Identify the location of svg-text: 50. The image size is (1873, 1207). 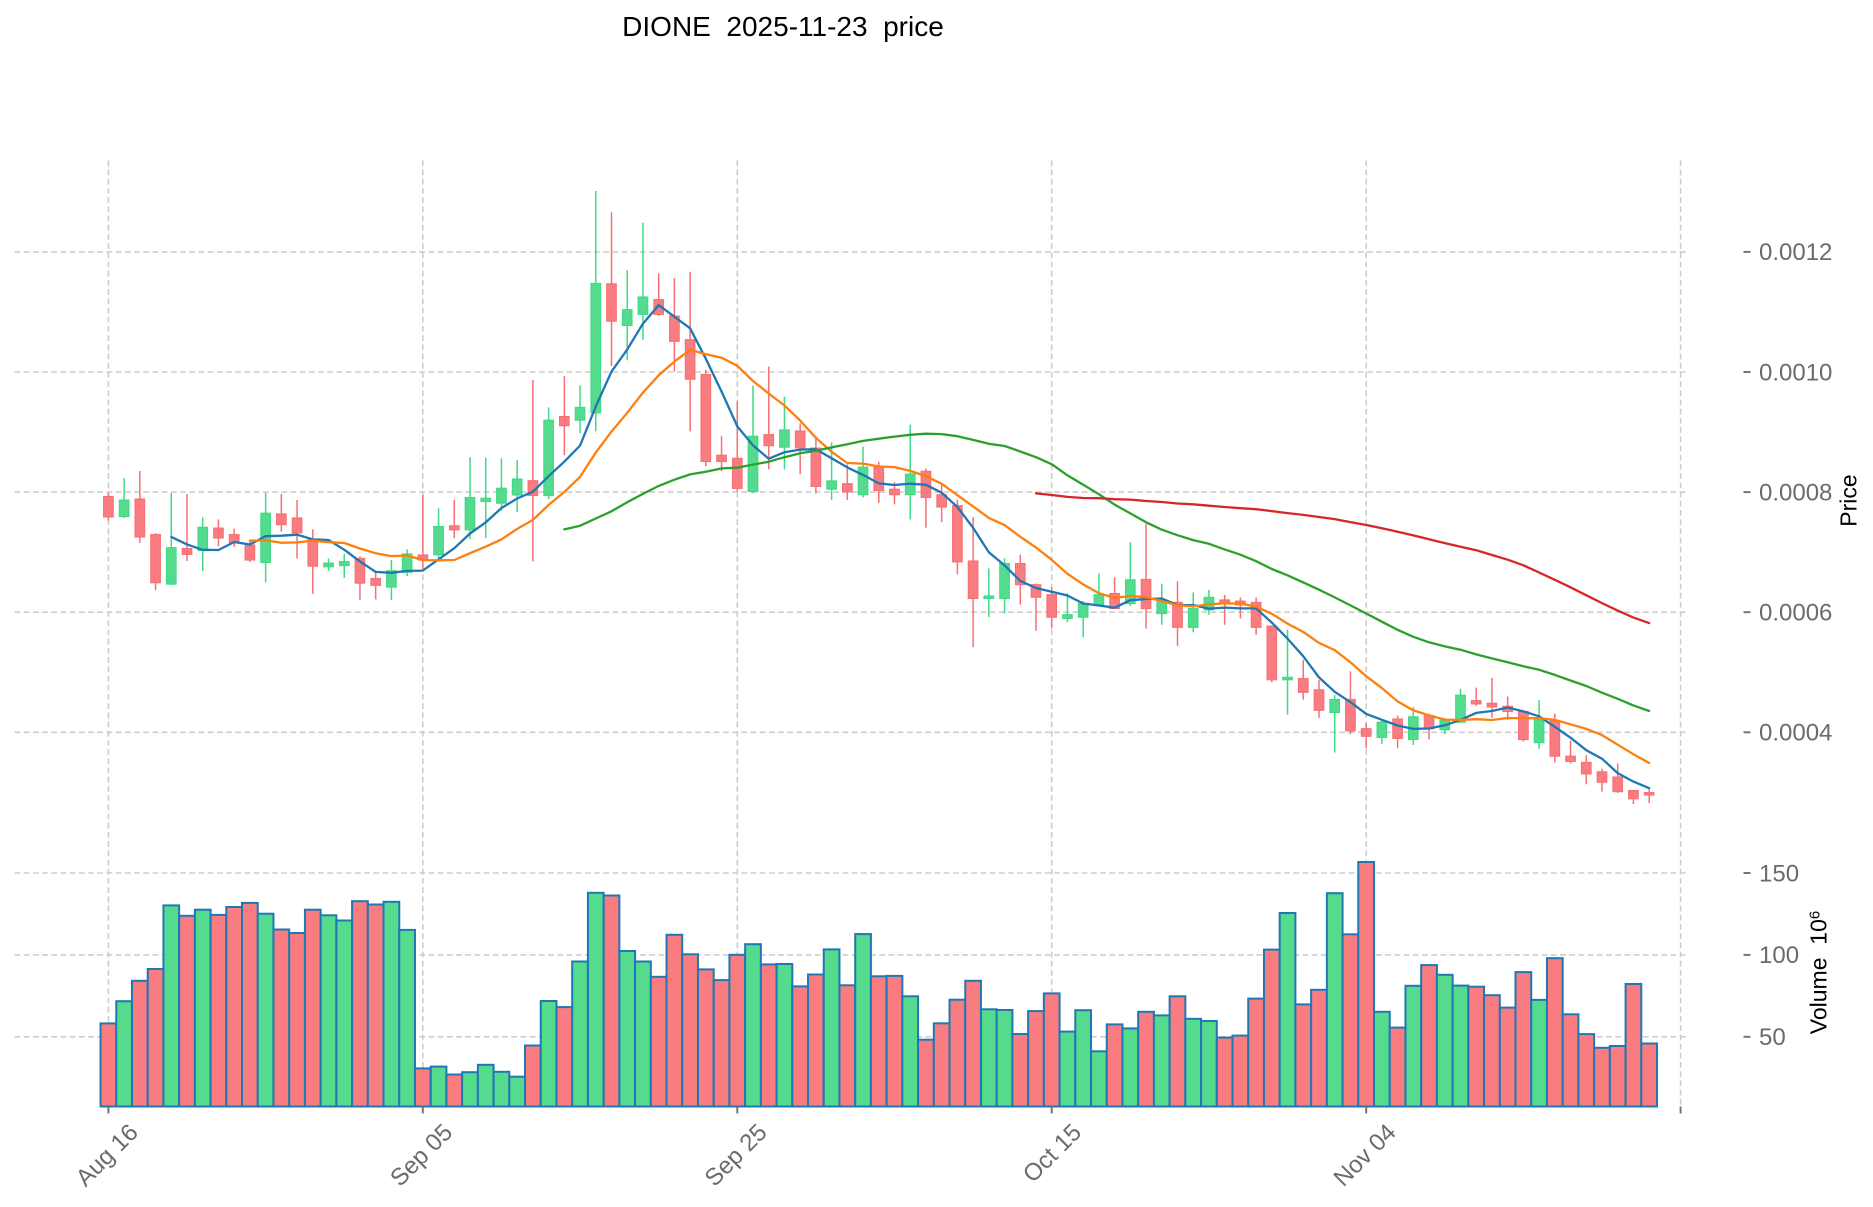
(1772, 1037).